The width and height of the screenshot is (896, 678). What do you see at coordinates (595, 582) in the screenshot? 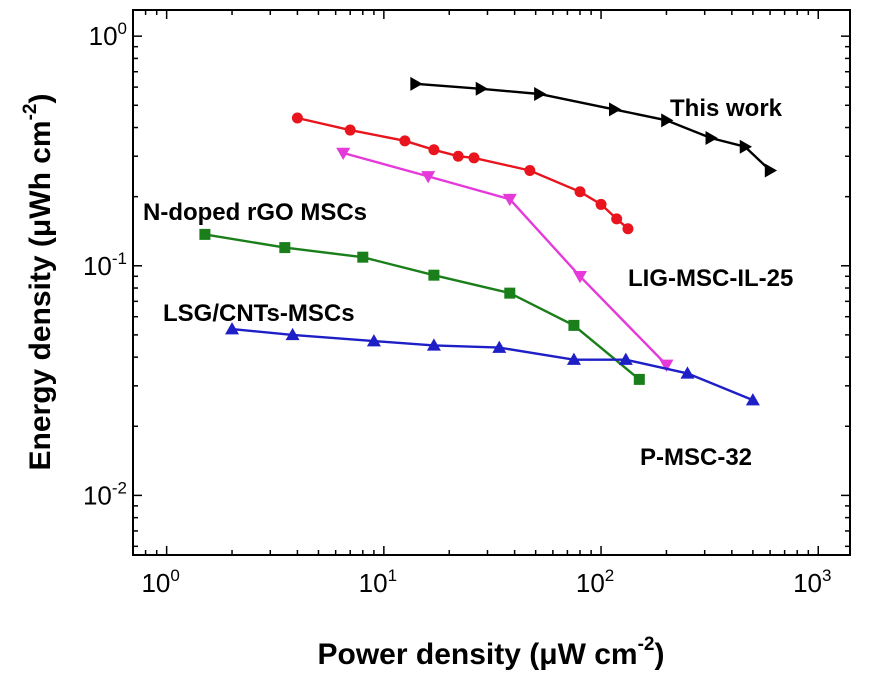
I see `x-tick-label: 10²` at bounding box center [595, 582].